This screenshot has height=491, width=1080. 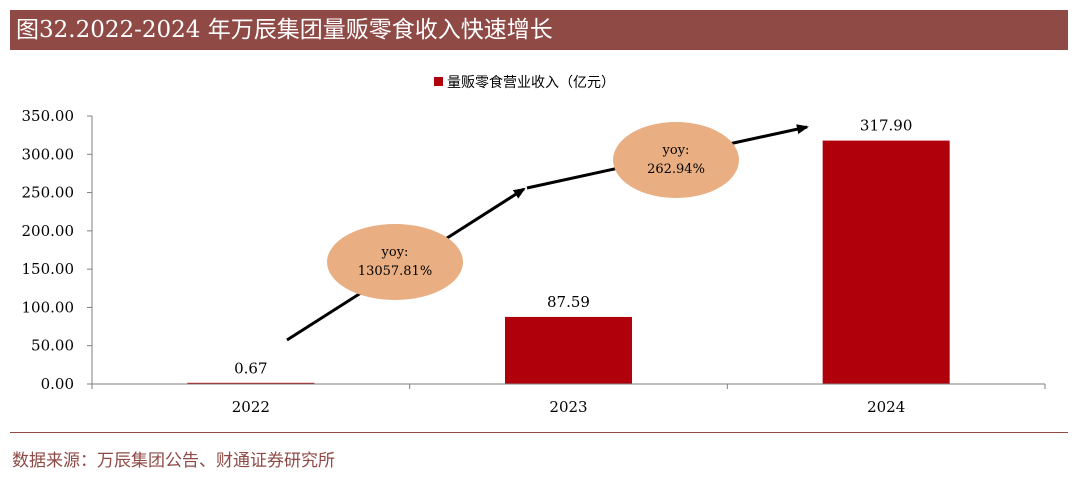 What do you see at coordinates (52, 346) in the screenshot?
I see `y-tick-label: 50.00` at bounding box center [52, 346].